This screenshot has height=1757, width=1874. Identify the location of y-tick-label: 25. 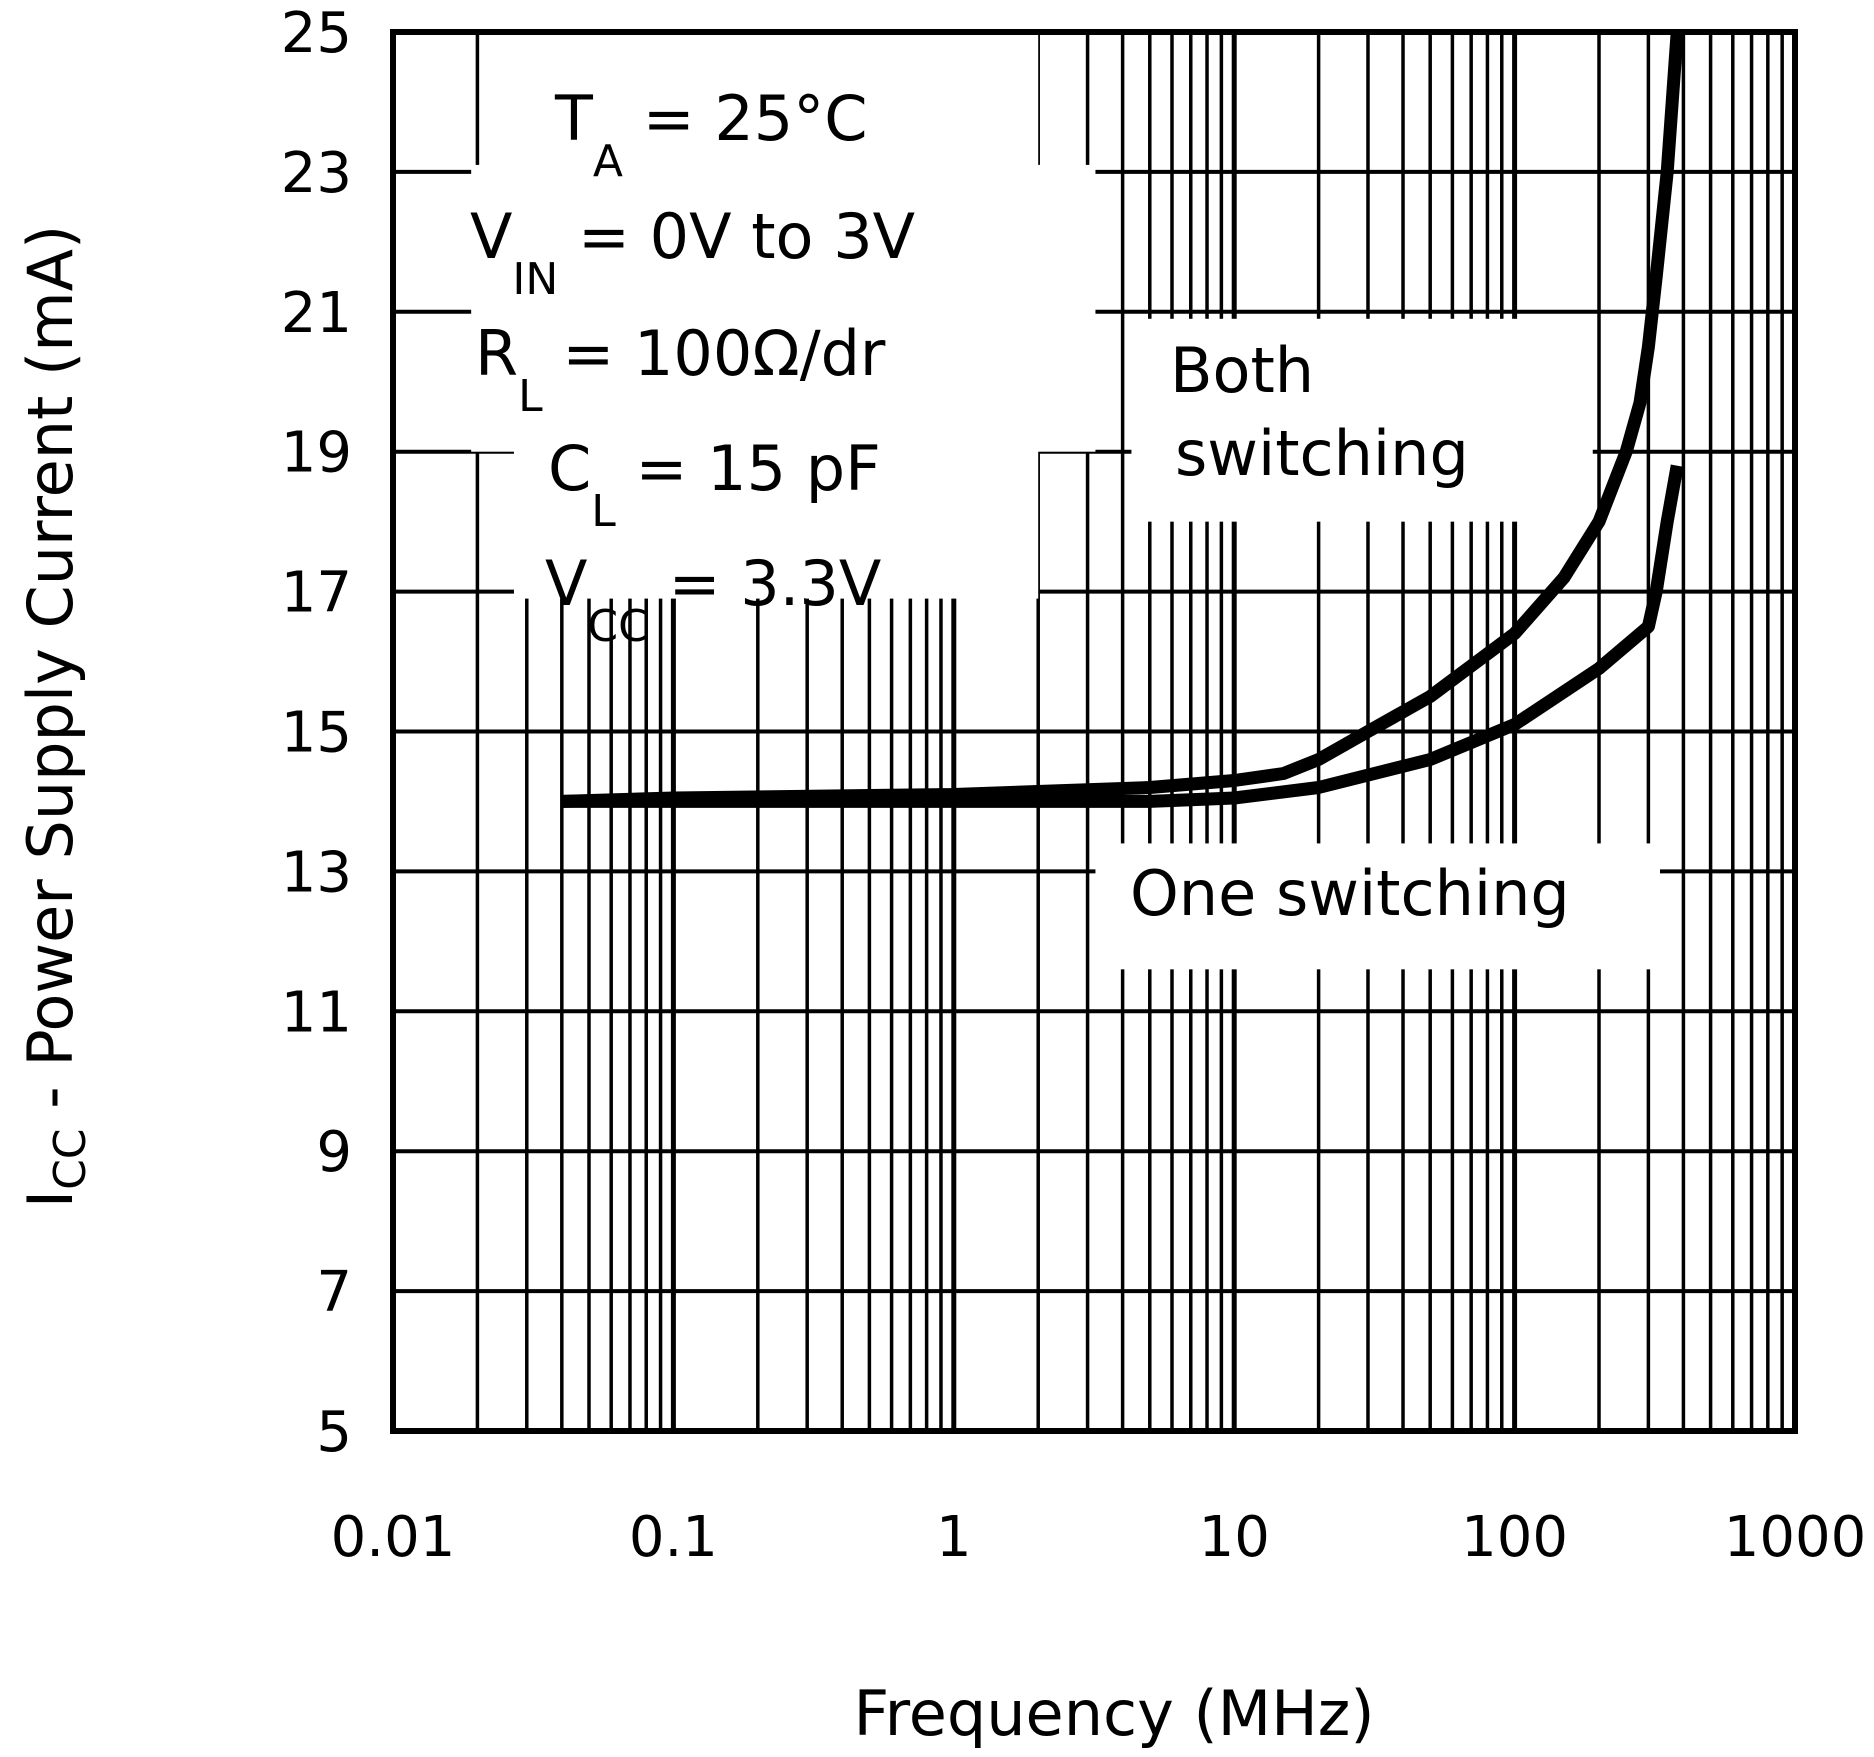
(316, 33).